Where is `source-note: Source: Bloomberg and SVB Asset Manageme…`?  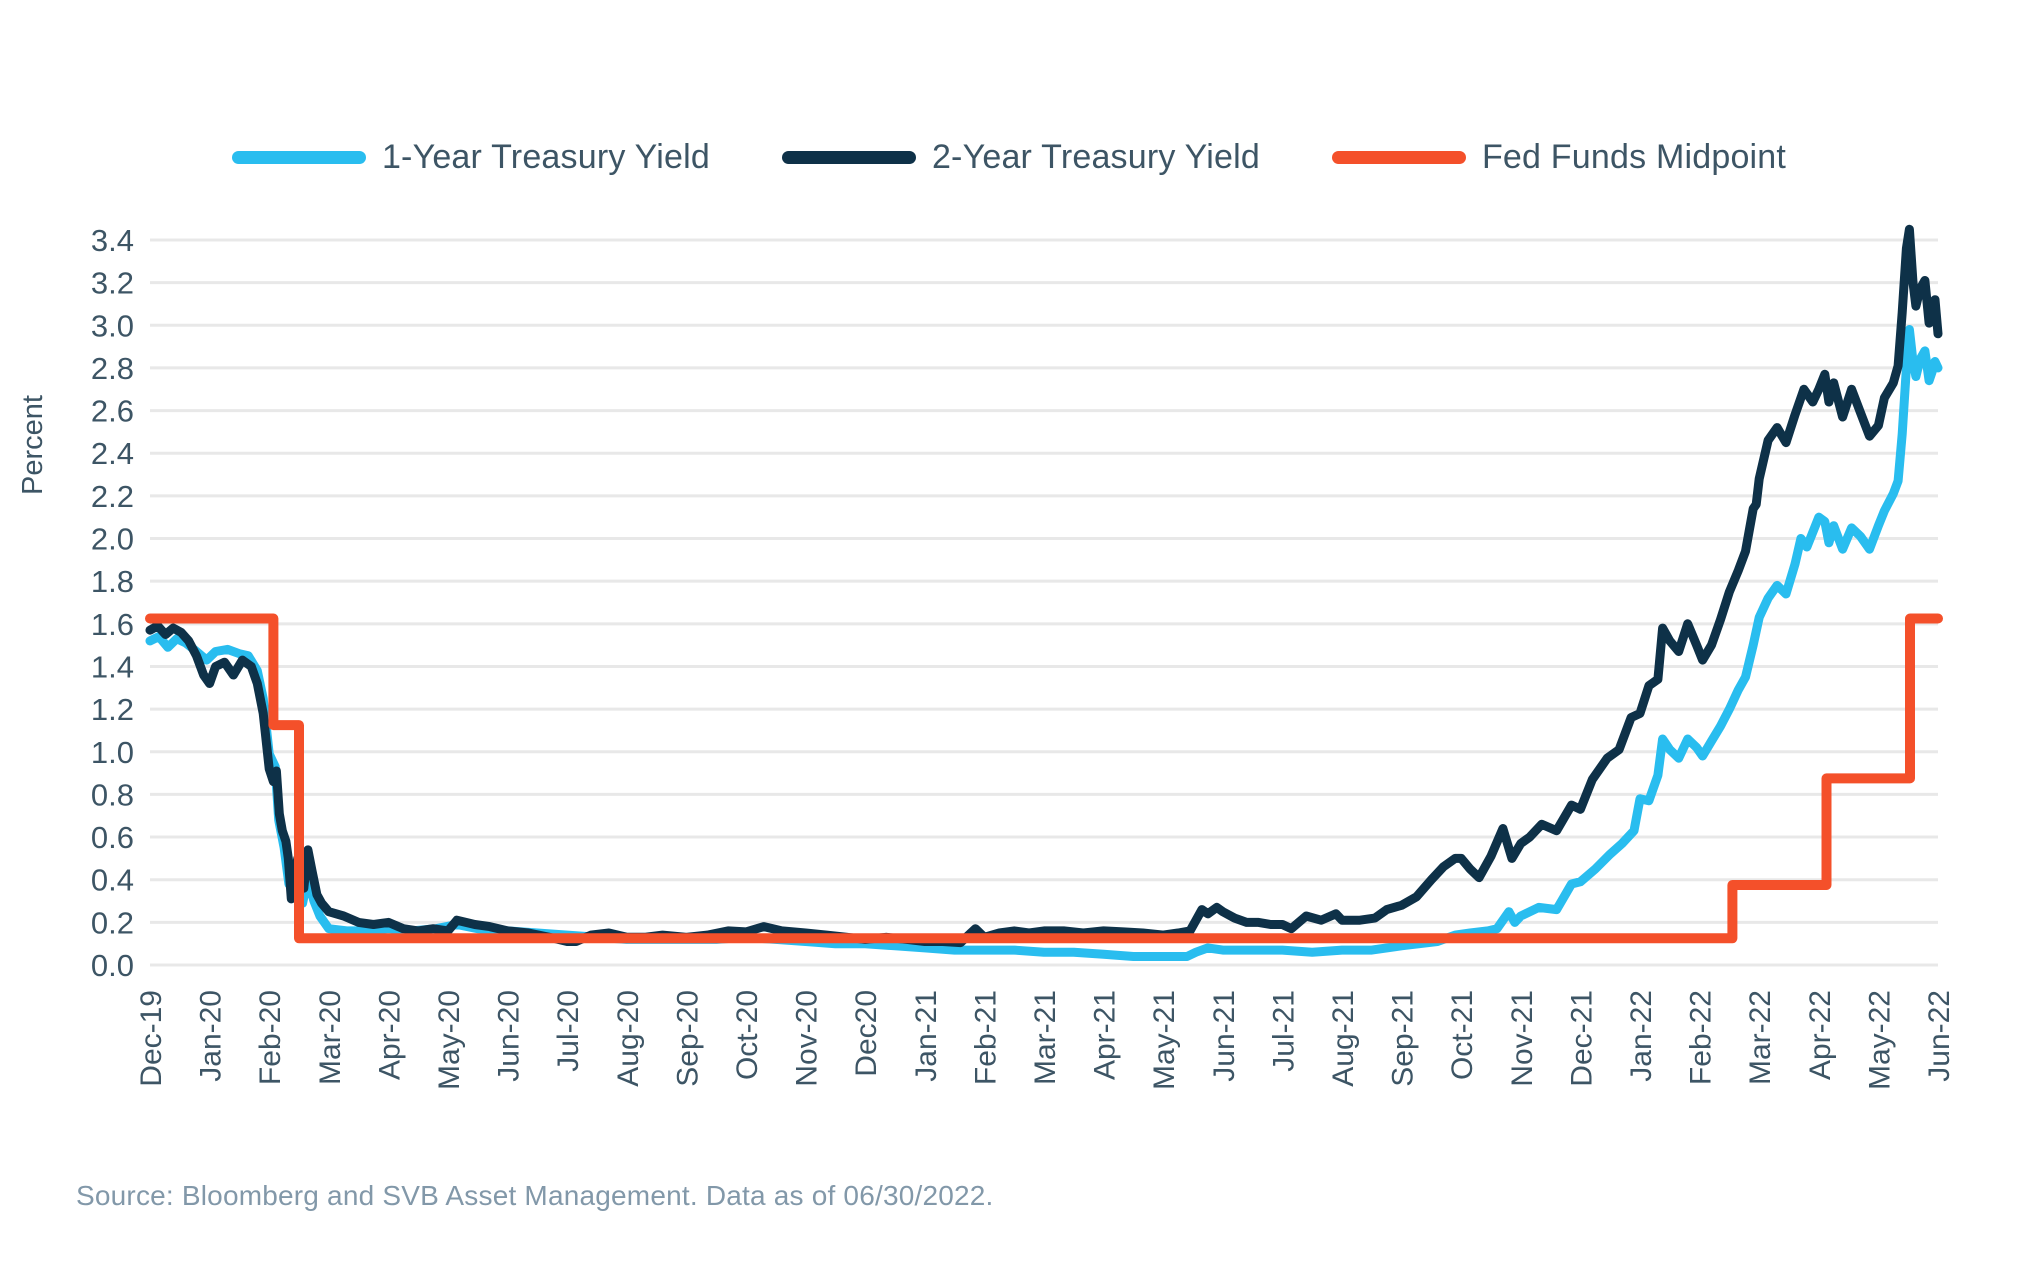 source-note: Source: Bloomberg and SVB Asset Manageme… is located at coordinates (535, 1195).